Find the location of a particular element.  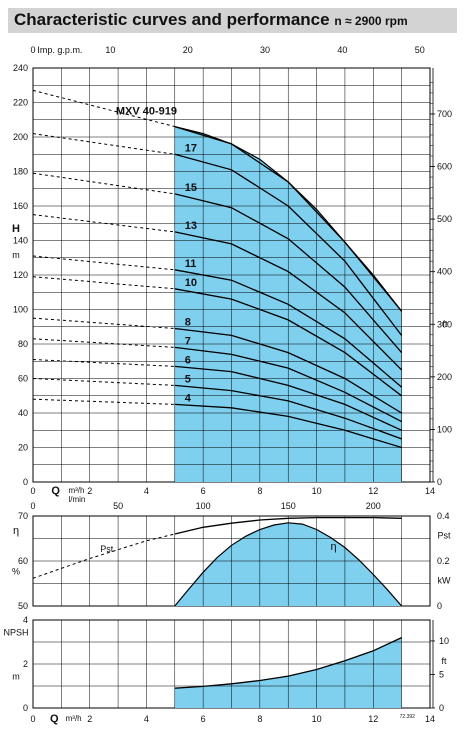

power-curve-solid is located at coordinates (288, 525).